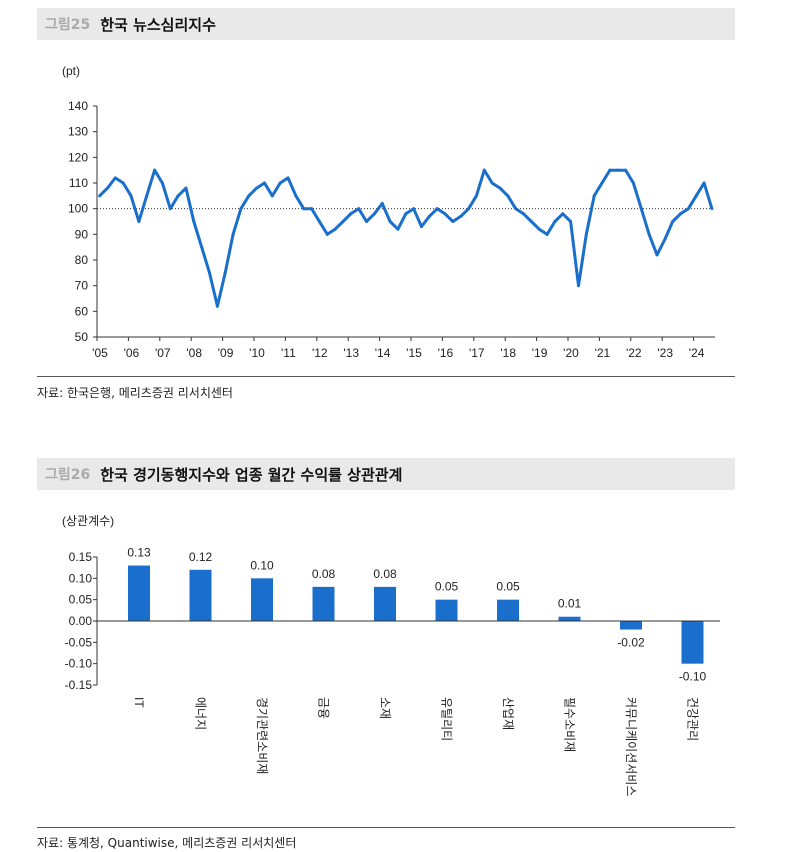 This screenshot has height=852, width=800. What do you see at coordinates (81, 578) in the screenshot?
I see `y-tick-label: 0.10` at bounding box center [81, 578].